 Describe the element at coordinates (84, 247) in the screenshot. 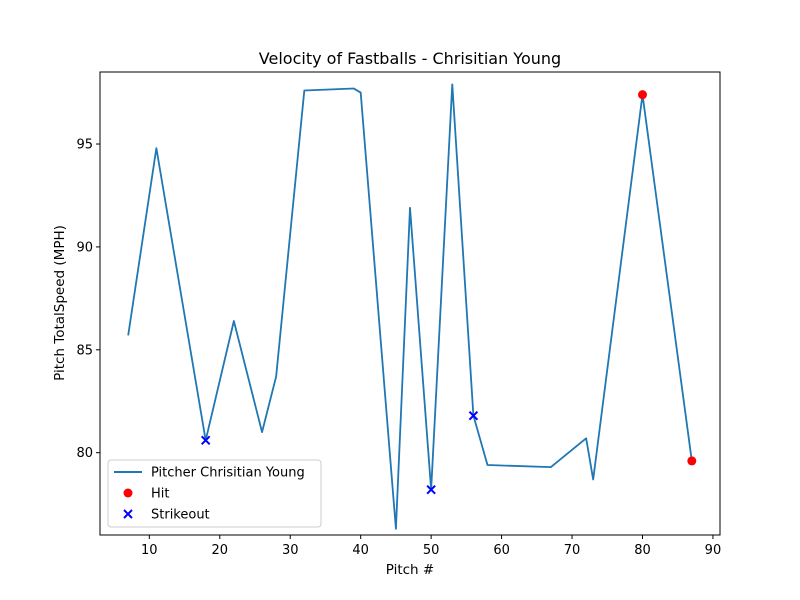

I see `y-tick-label: 90` at that location.